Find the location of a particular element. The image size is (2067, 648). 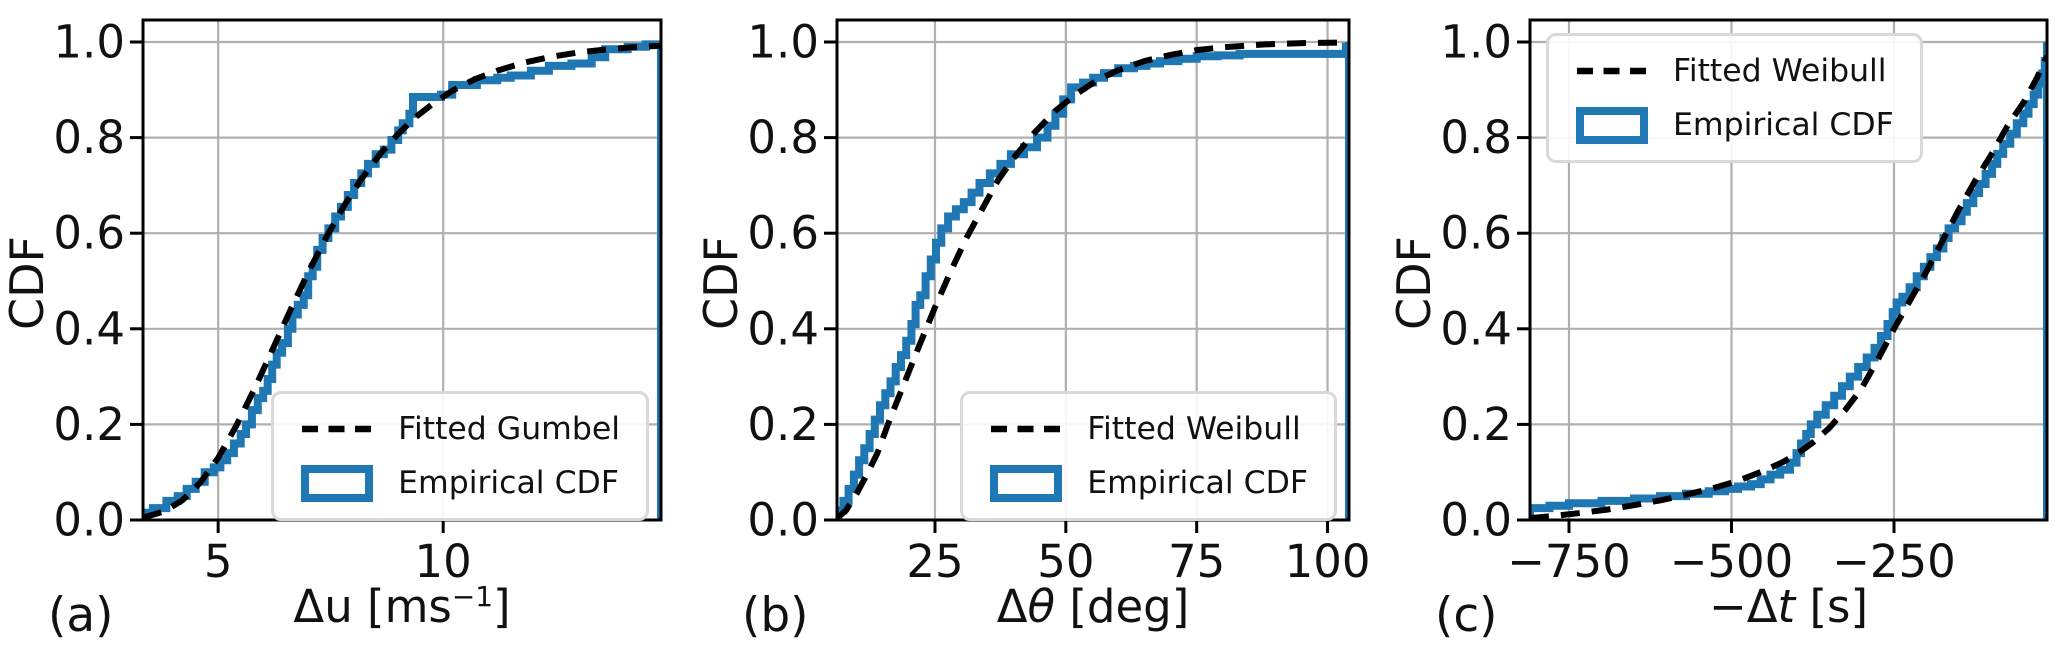

legend-a: Fitted Gumbel Empirical CDF is located at coordinates (460, 456).